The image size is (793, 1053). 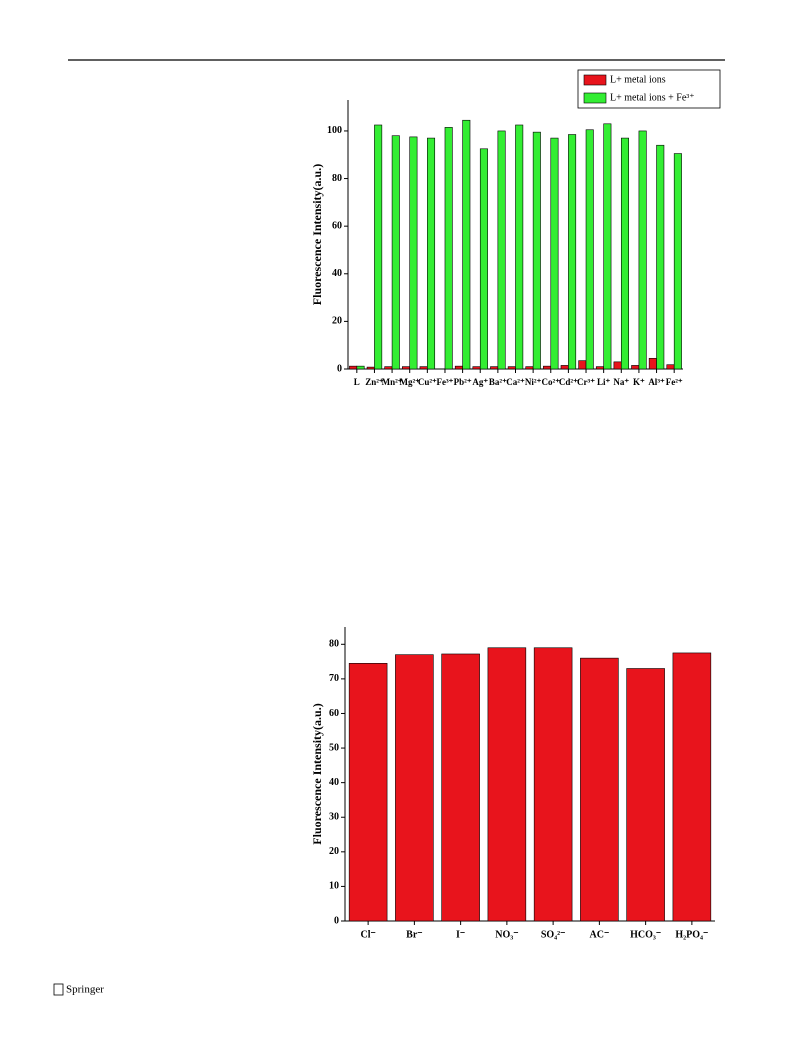 What do you see at coordinates (506, 934) in the screenshot?
I see `x-tick-label: NO₃⁻` at bounding box center [506, 934].